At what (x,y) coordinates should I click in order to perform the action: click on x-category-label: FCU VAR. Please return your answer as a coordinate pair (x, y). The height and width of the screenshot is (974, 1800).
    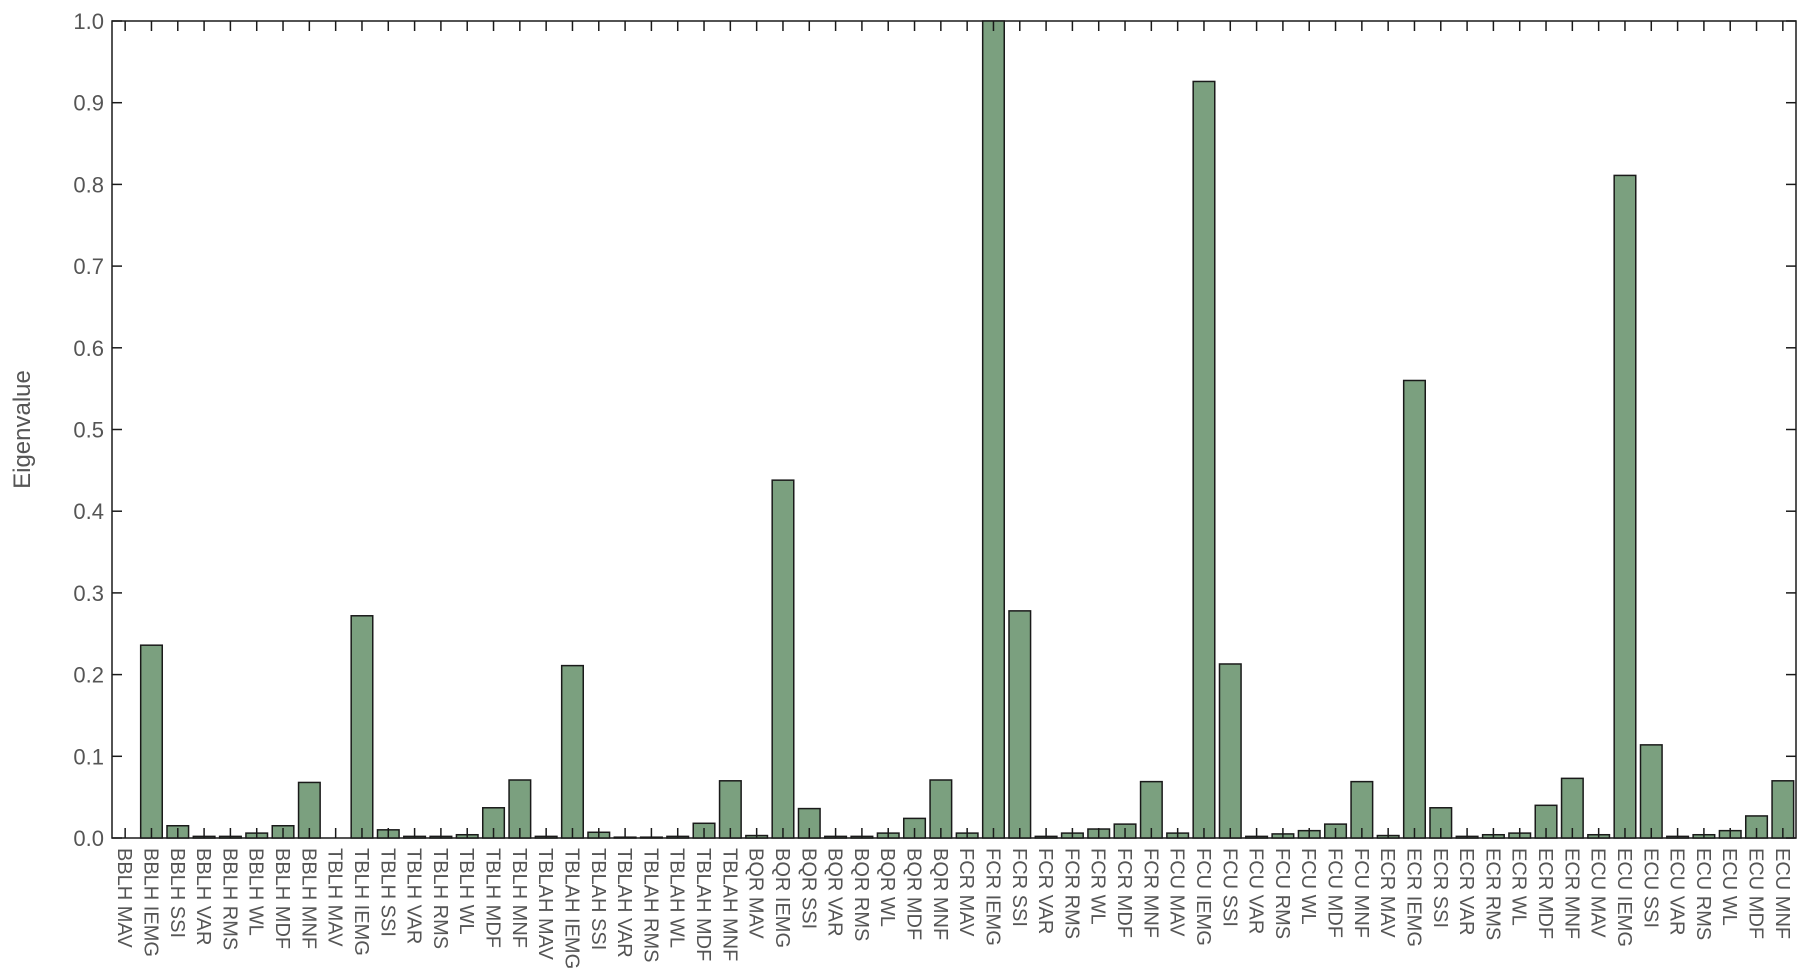
    Looking at the image, I should click on (1256, 891).